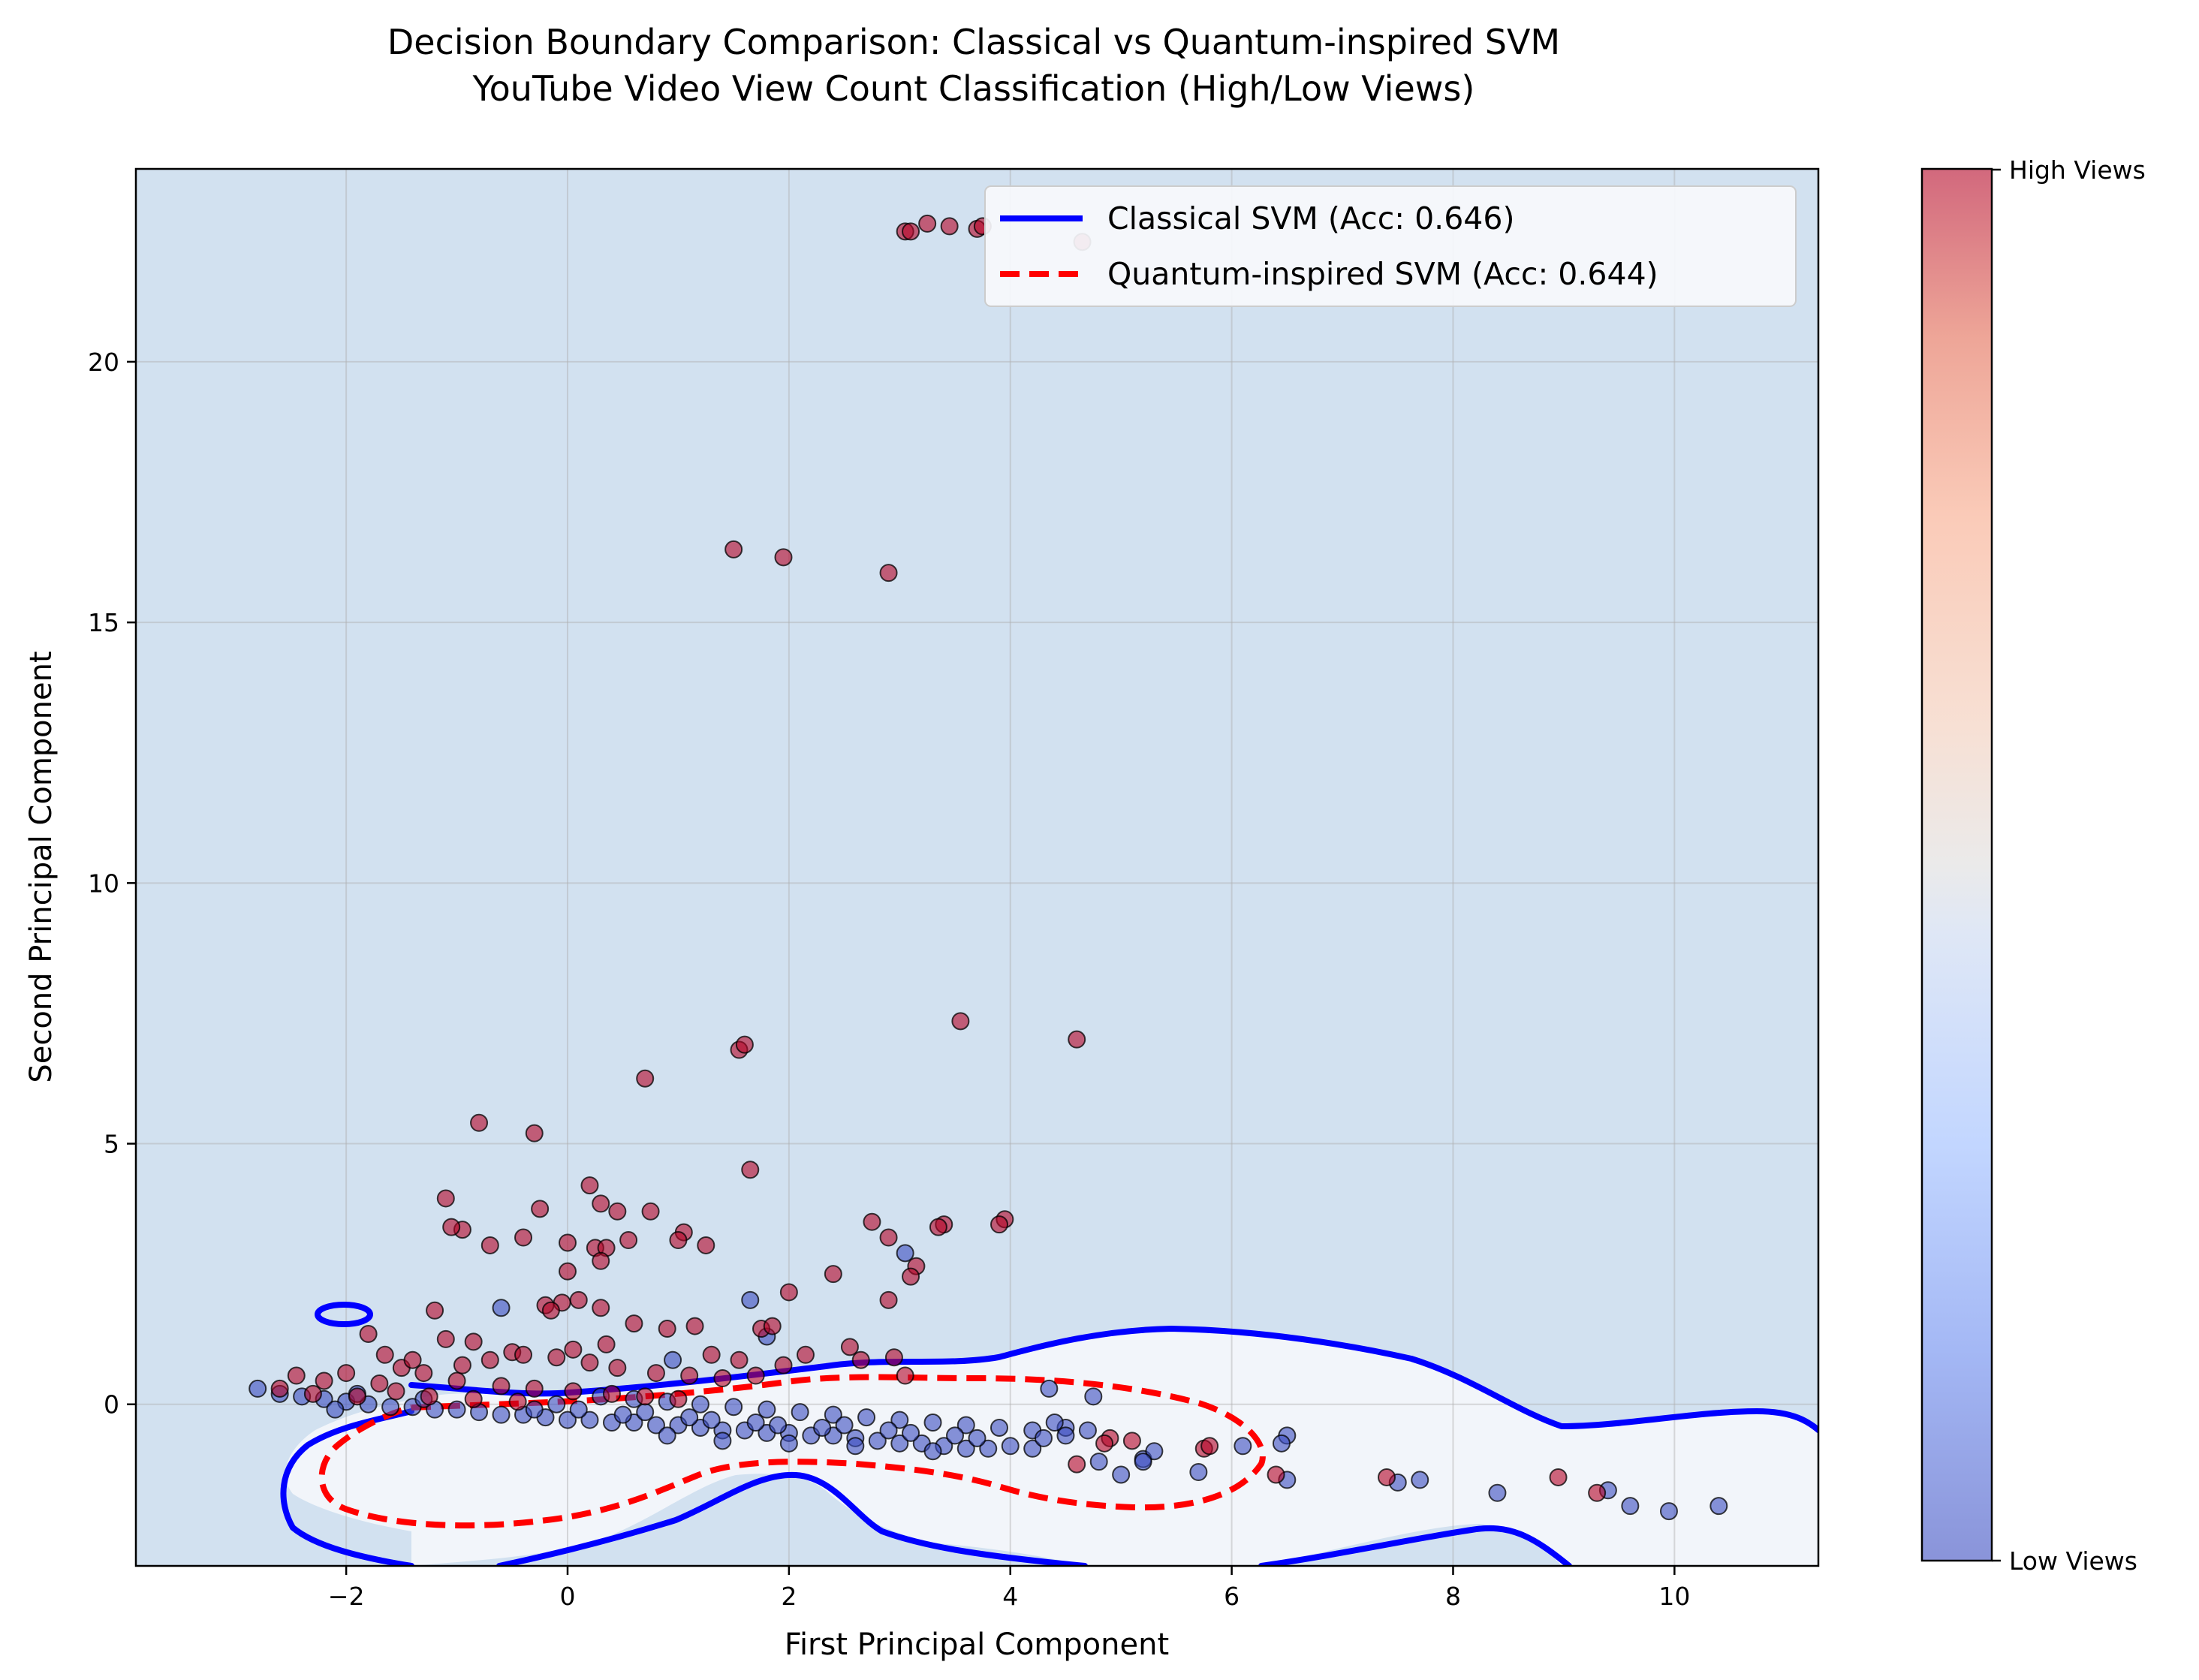 This screenshot has height=1680, width=2199. Describe the element at coordinates (1956, 864) in the screenshot. I see `colorbar-gradient` at that location.